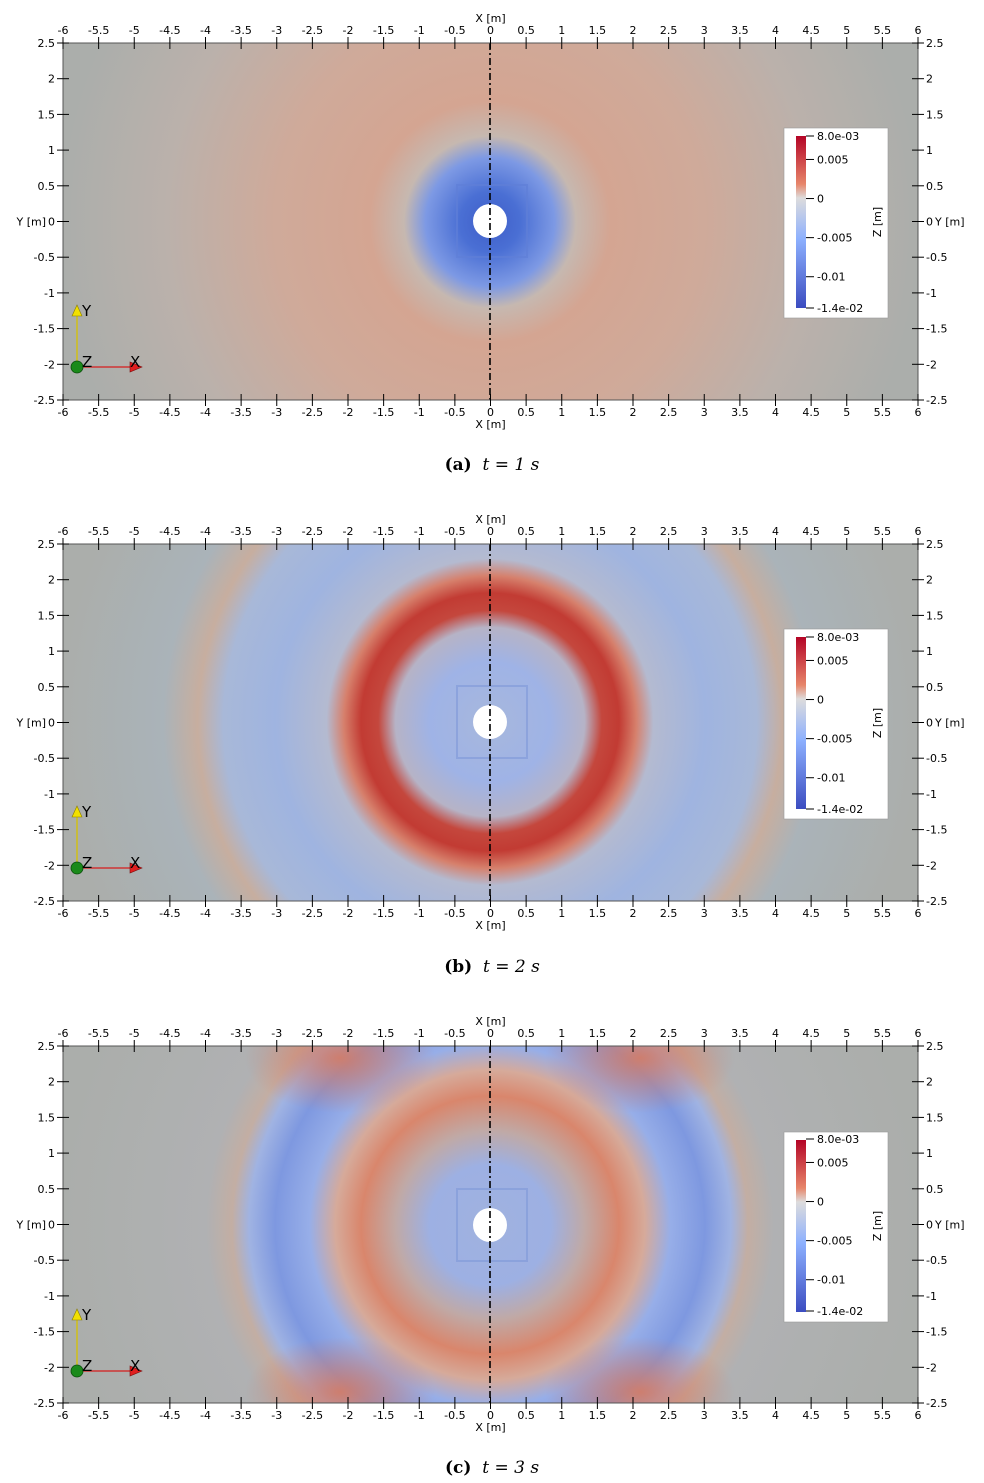 This screenshot has width=984, height=1483. Describe the element at coordinates (276, 531) in the screenshot. I see `x-tick-label-top: -3` at that location.